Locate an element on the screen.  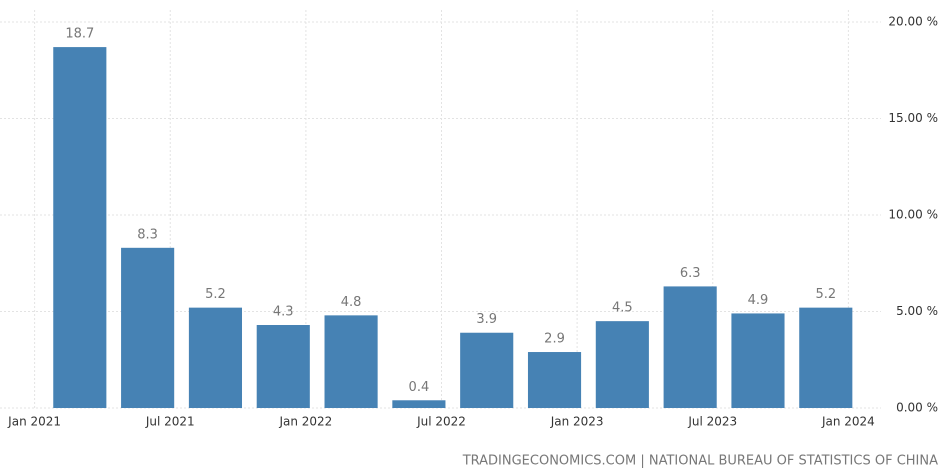
y-tick-label: 10.00 % is located at coordinates (913, 215).